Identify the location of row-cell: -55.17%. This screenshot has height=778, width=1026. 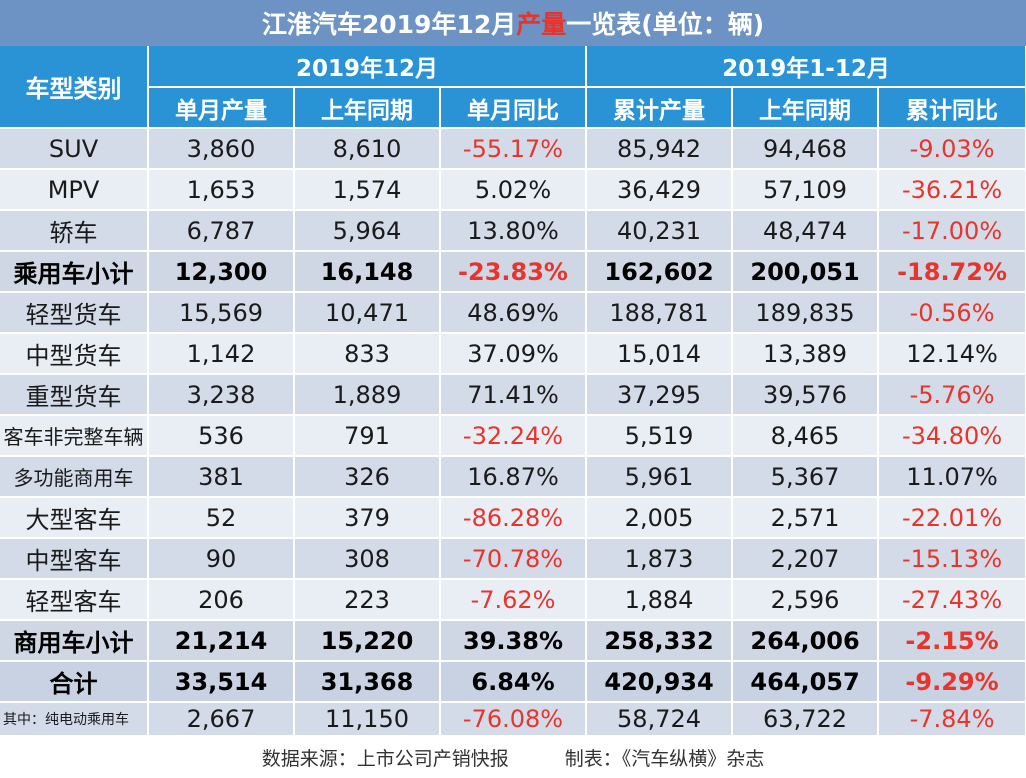
(514, 149).